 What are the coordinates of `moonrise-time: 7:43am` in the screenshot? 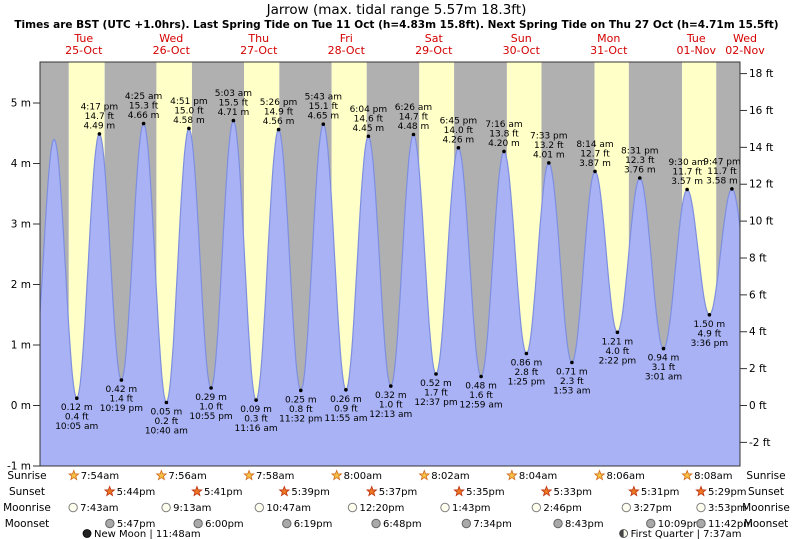 It's located at (99, 508).